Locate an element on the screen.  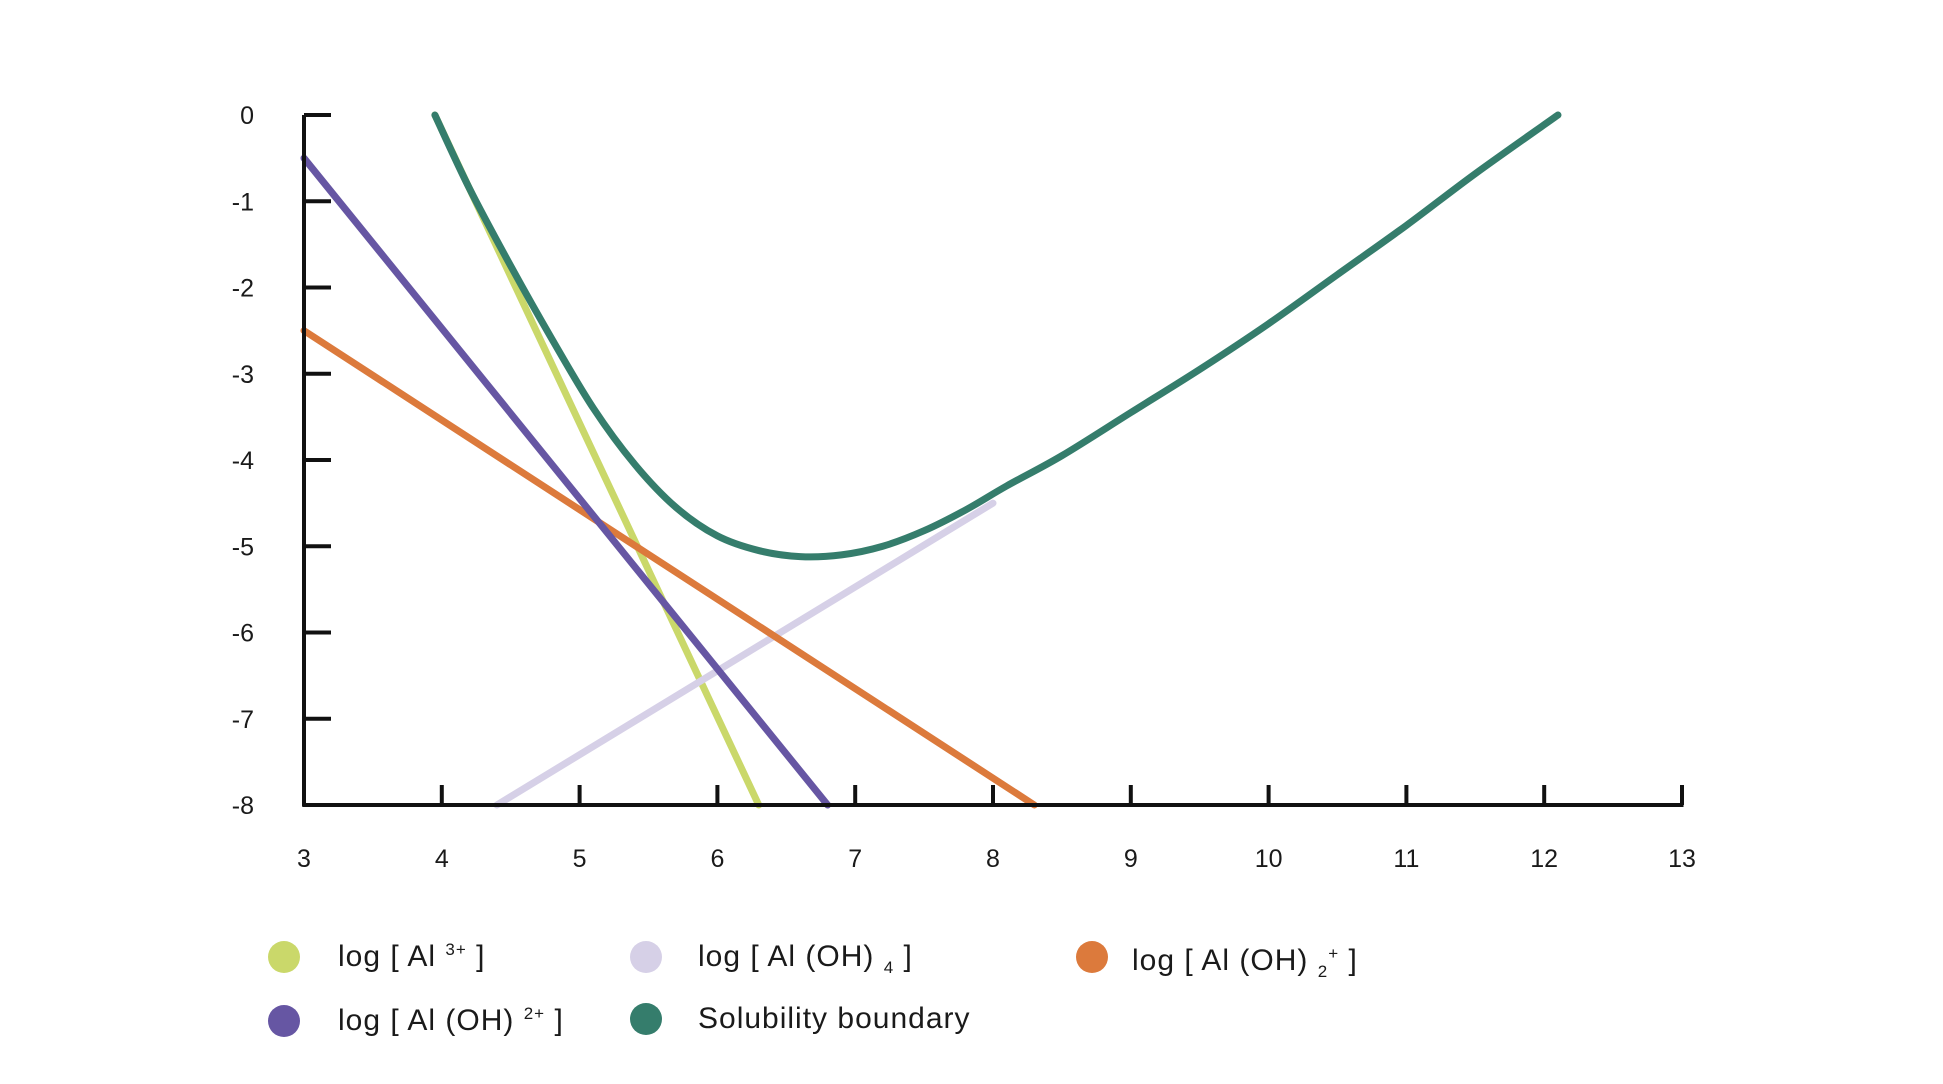
y-tick-label: -7 is located at coordinates (243, 720).